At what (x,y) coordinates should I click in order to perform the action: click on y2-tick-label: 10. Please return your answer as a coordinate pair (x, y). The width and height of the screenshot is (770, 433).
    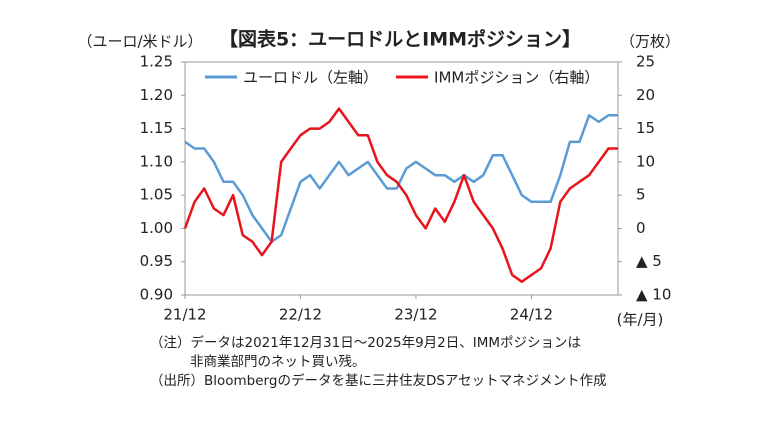
    Looking at the image, I should click on (645, 161).